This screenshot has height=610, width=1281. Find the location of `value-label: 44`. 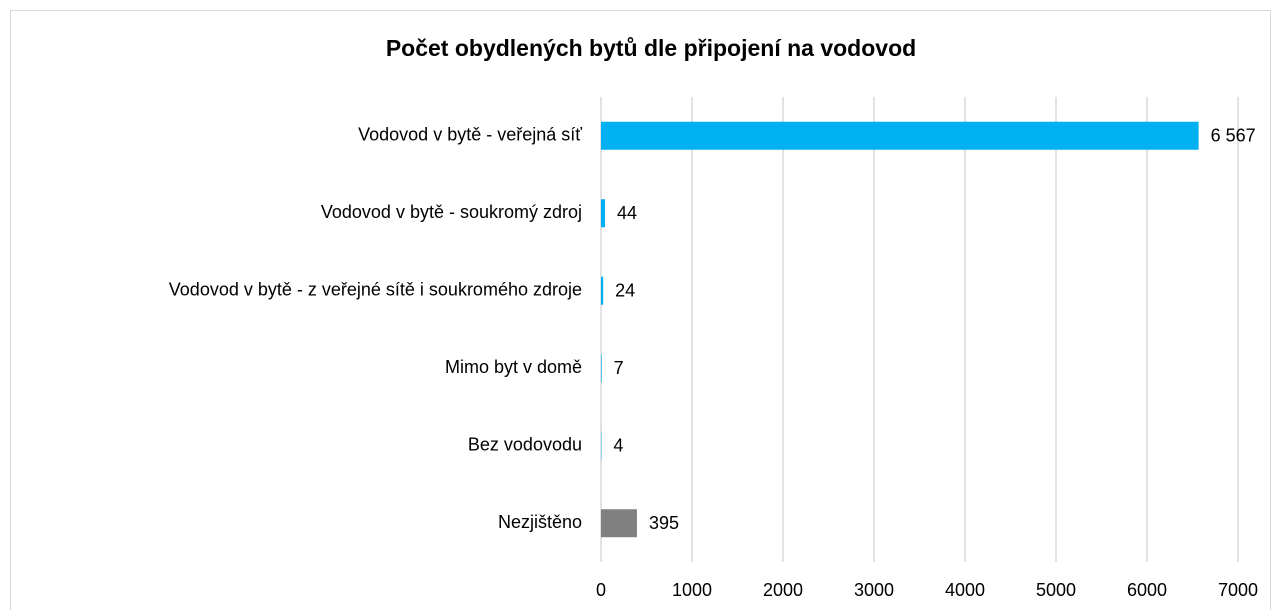

value-label: 44 is located at coordinates (627, 213).